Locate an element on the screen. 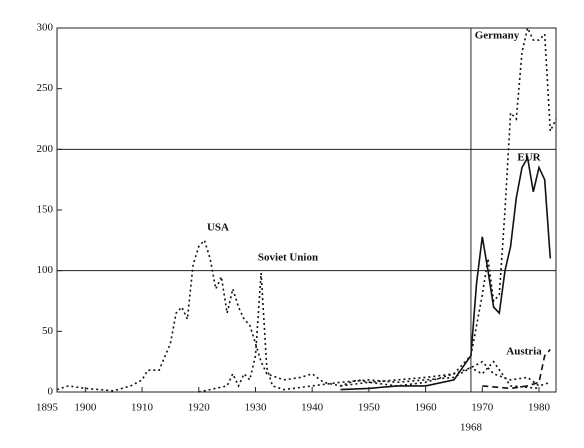 Image resolution: width=584 pixels, height=448 pixels. y-tick-label: 200 is located at coordinates (45, 149).